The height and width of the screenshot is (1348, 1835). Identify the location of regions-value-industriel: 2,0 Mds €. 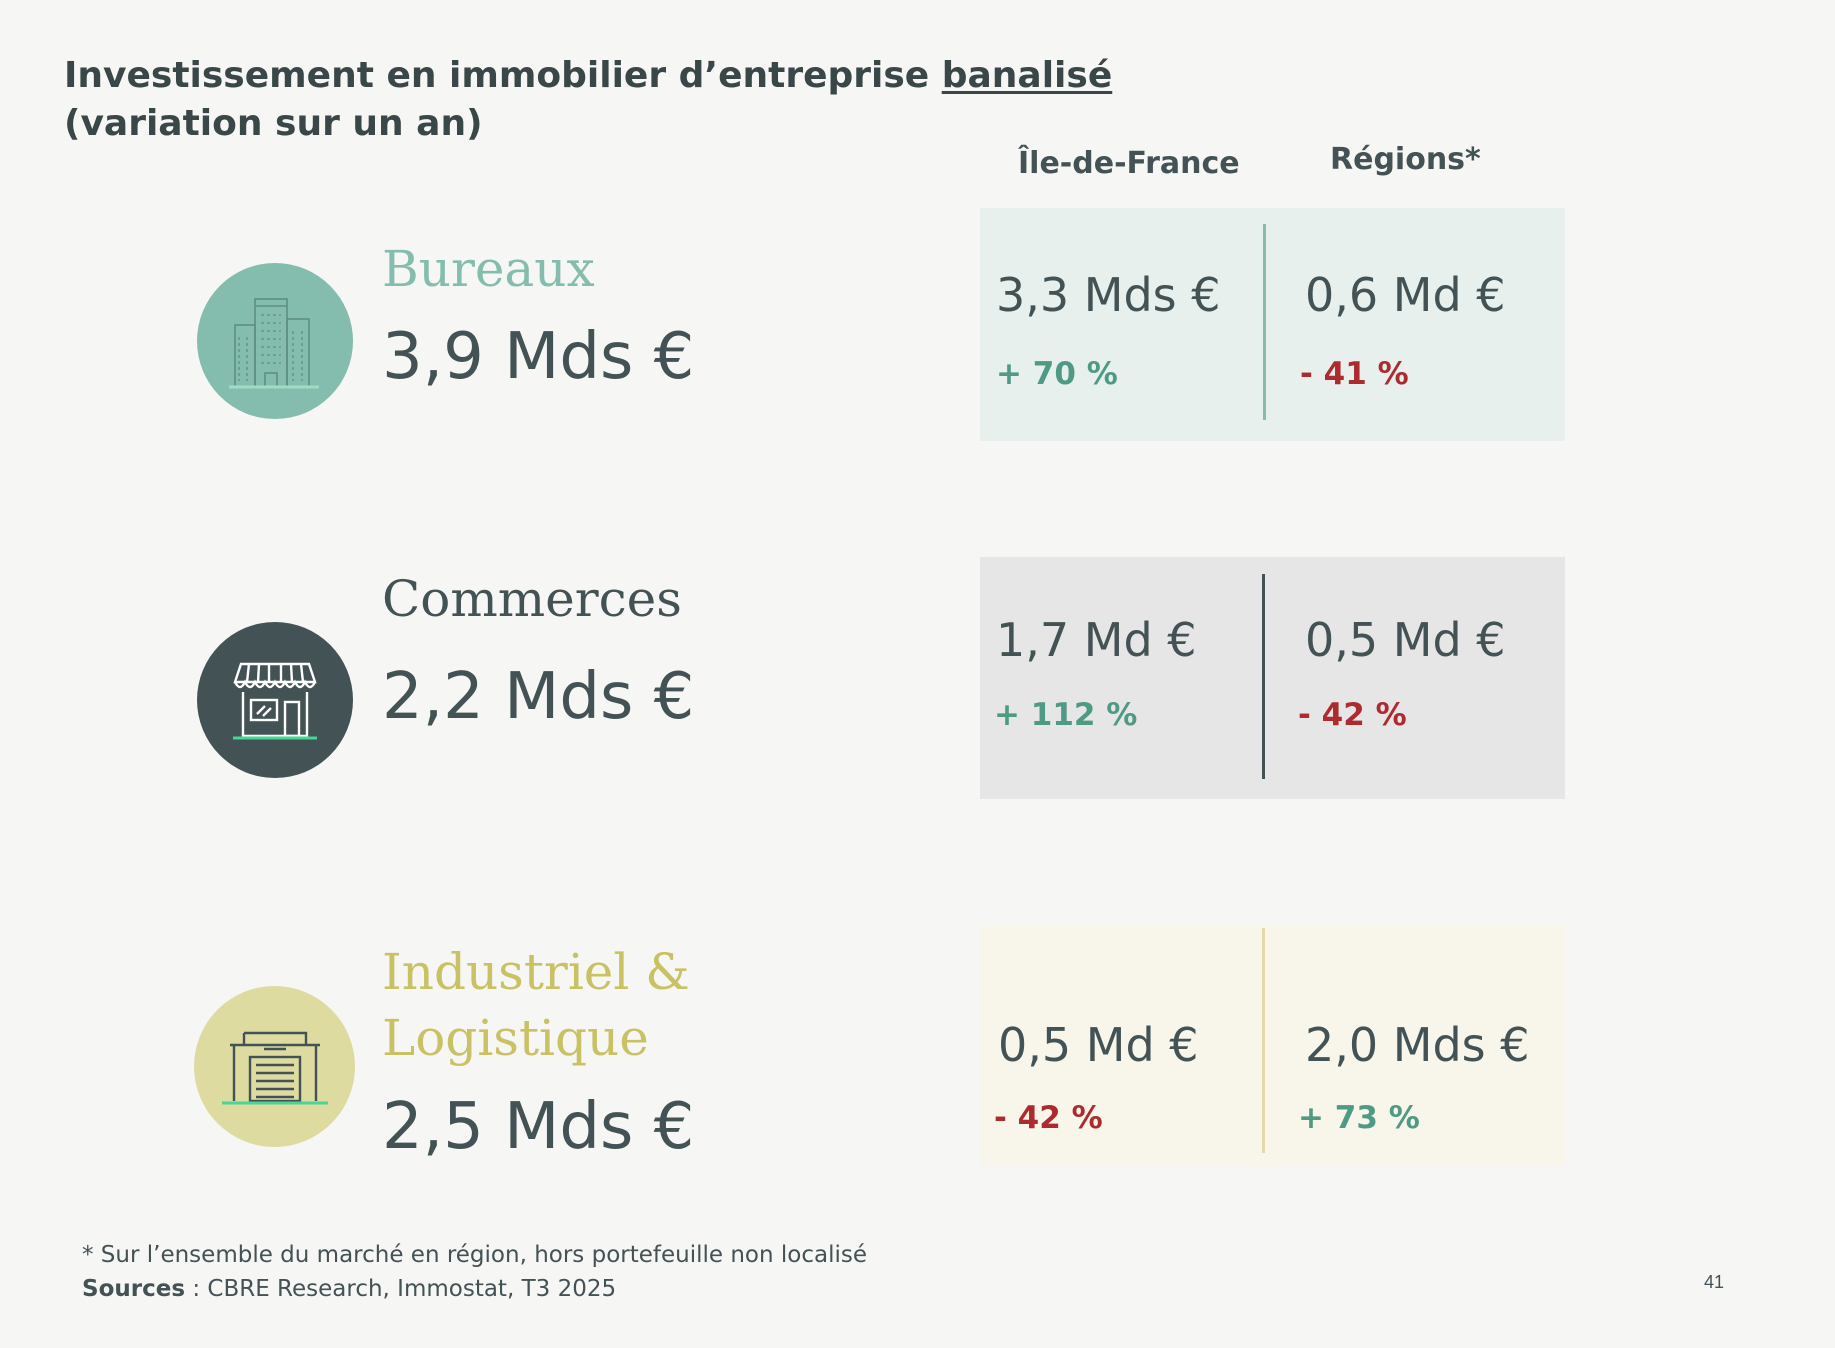
(1417, 1045).